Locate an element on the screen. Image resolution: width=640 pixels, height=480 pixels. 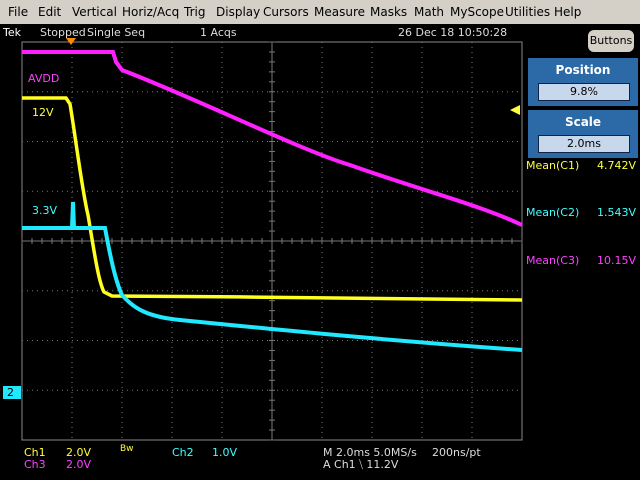
trace-label: 3.3V is located at coordinates (45, 210).